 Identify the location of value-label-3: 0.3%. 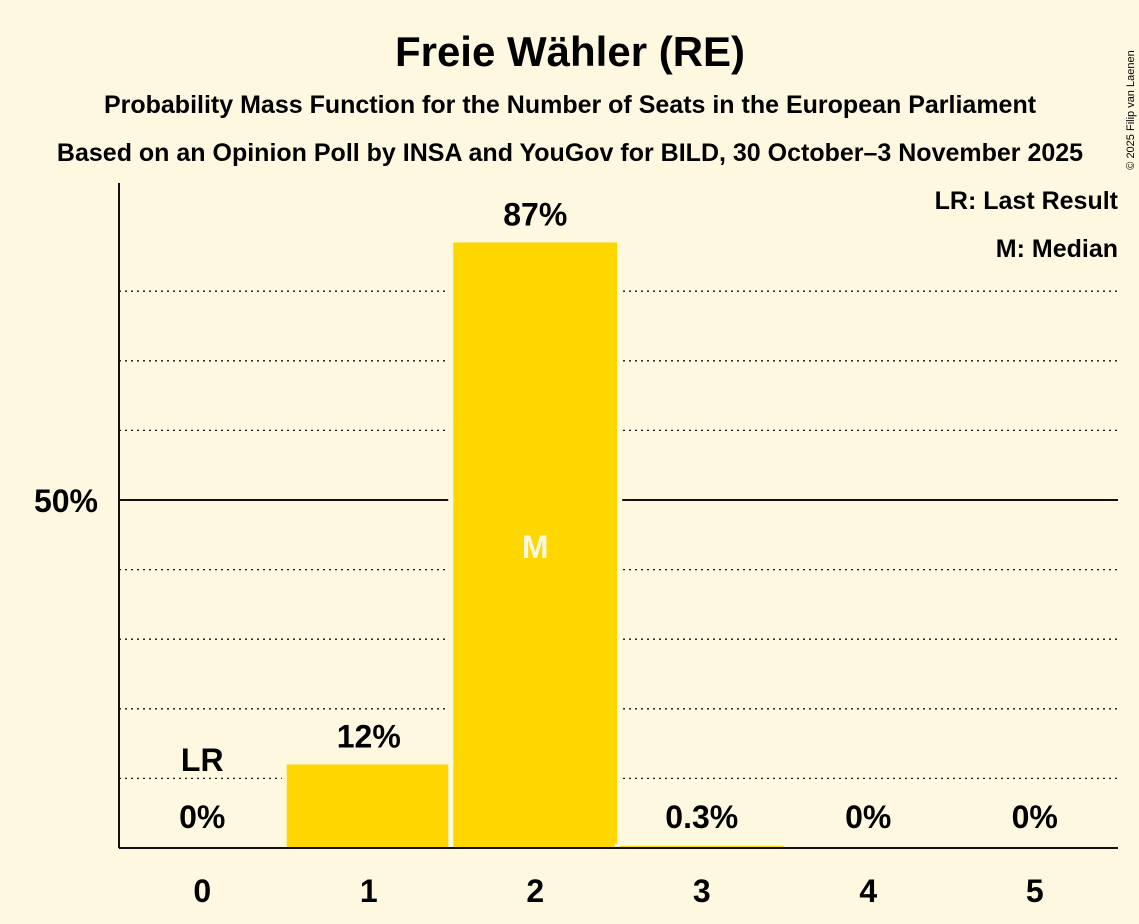
(701, 817).